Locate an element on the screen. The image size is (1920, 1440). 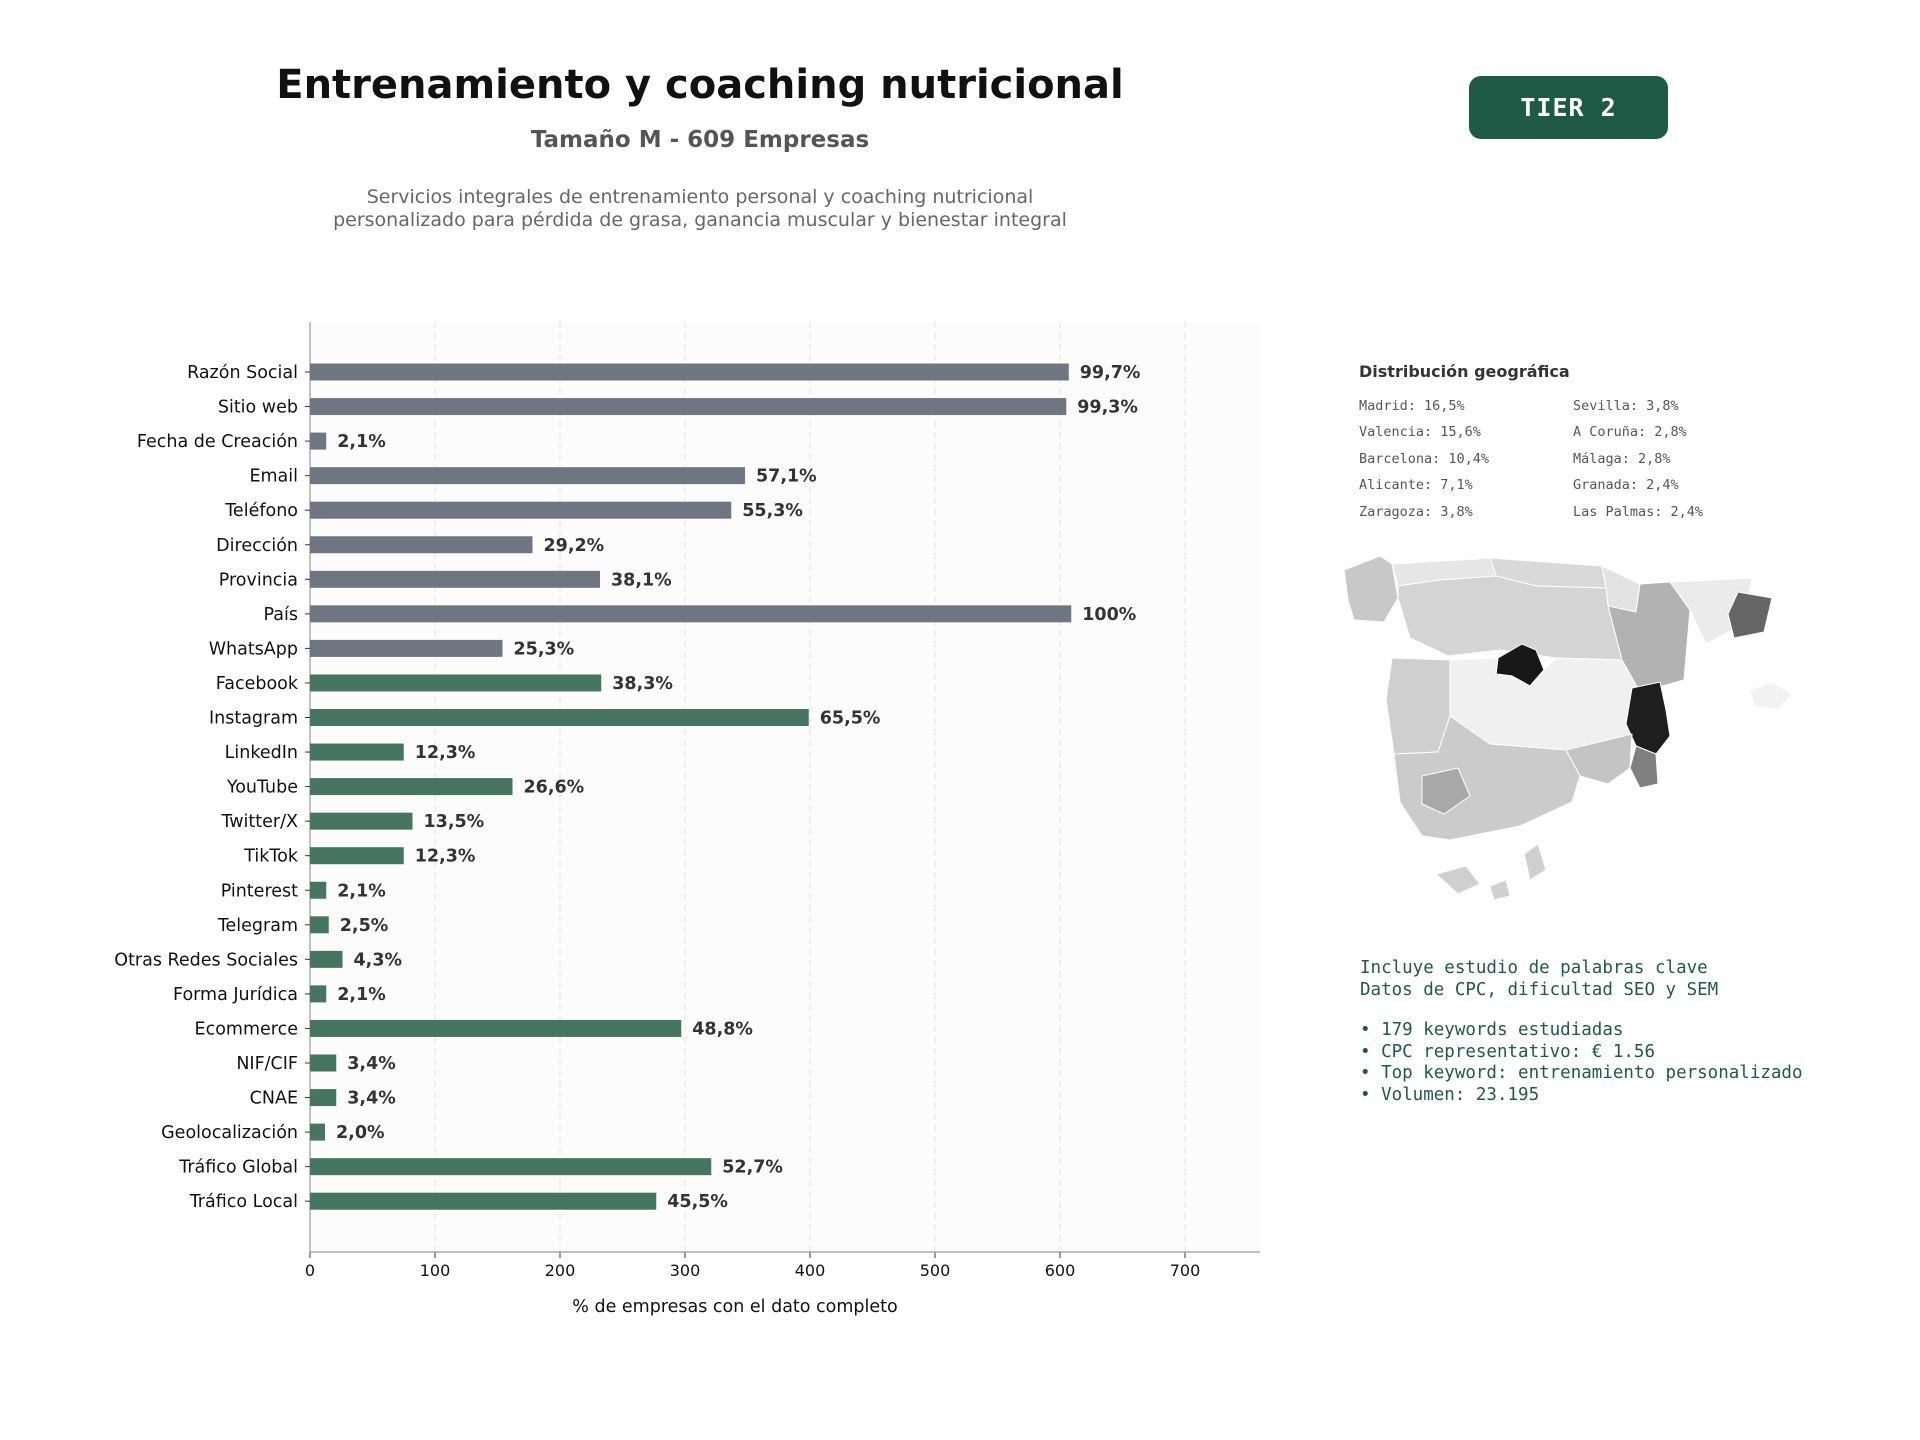
data-label: 100% is located at coordinates (1109, 615).